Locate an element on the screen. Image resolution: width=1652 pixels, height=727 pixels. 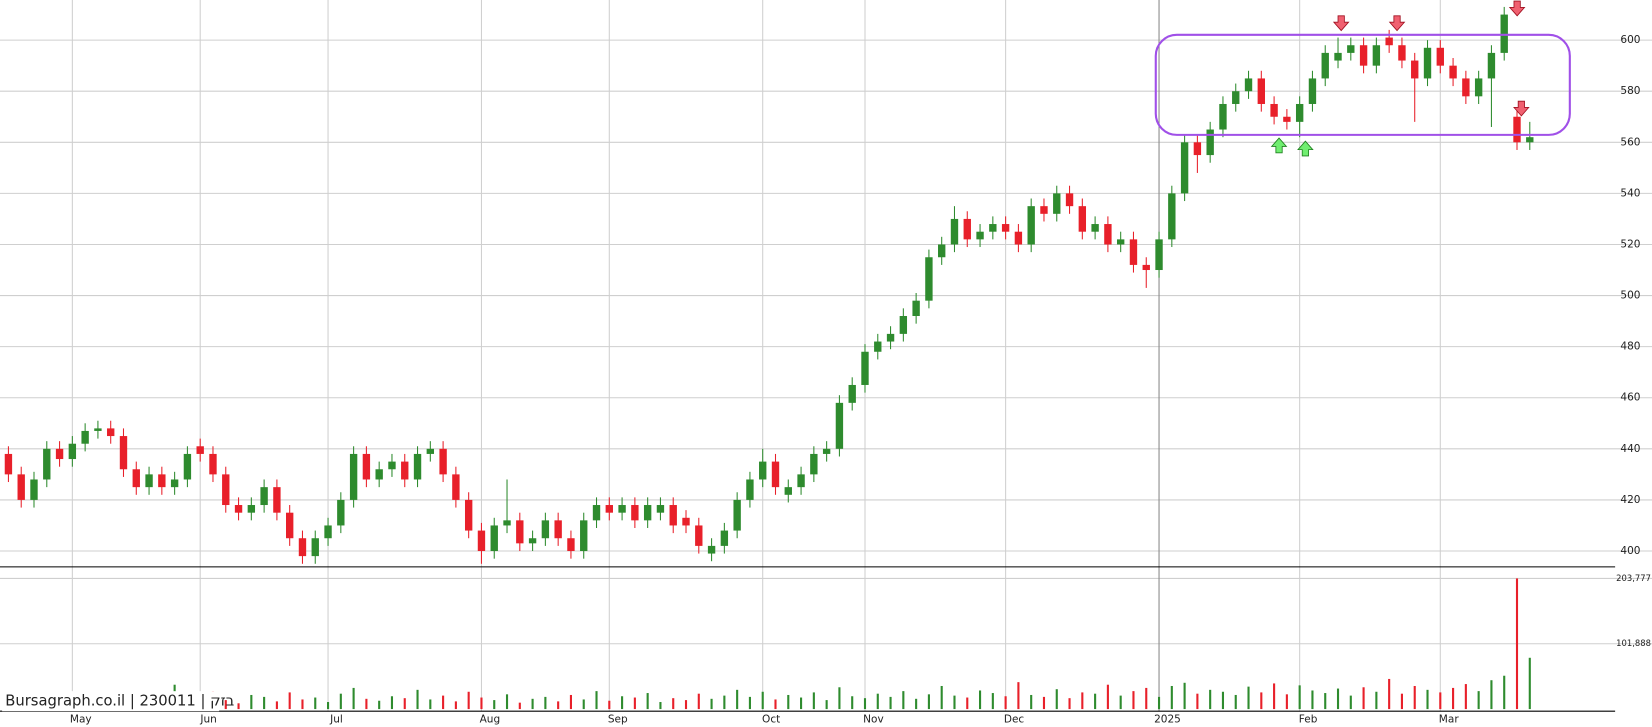
x-tick-label: Mar is located at coordinates (1449, 720).